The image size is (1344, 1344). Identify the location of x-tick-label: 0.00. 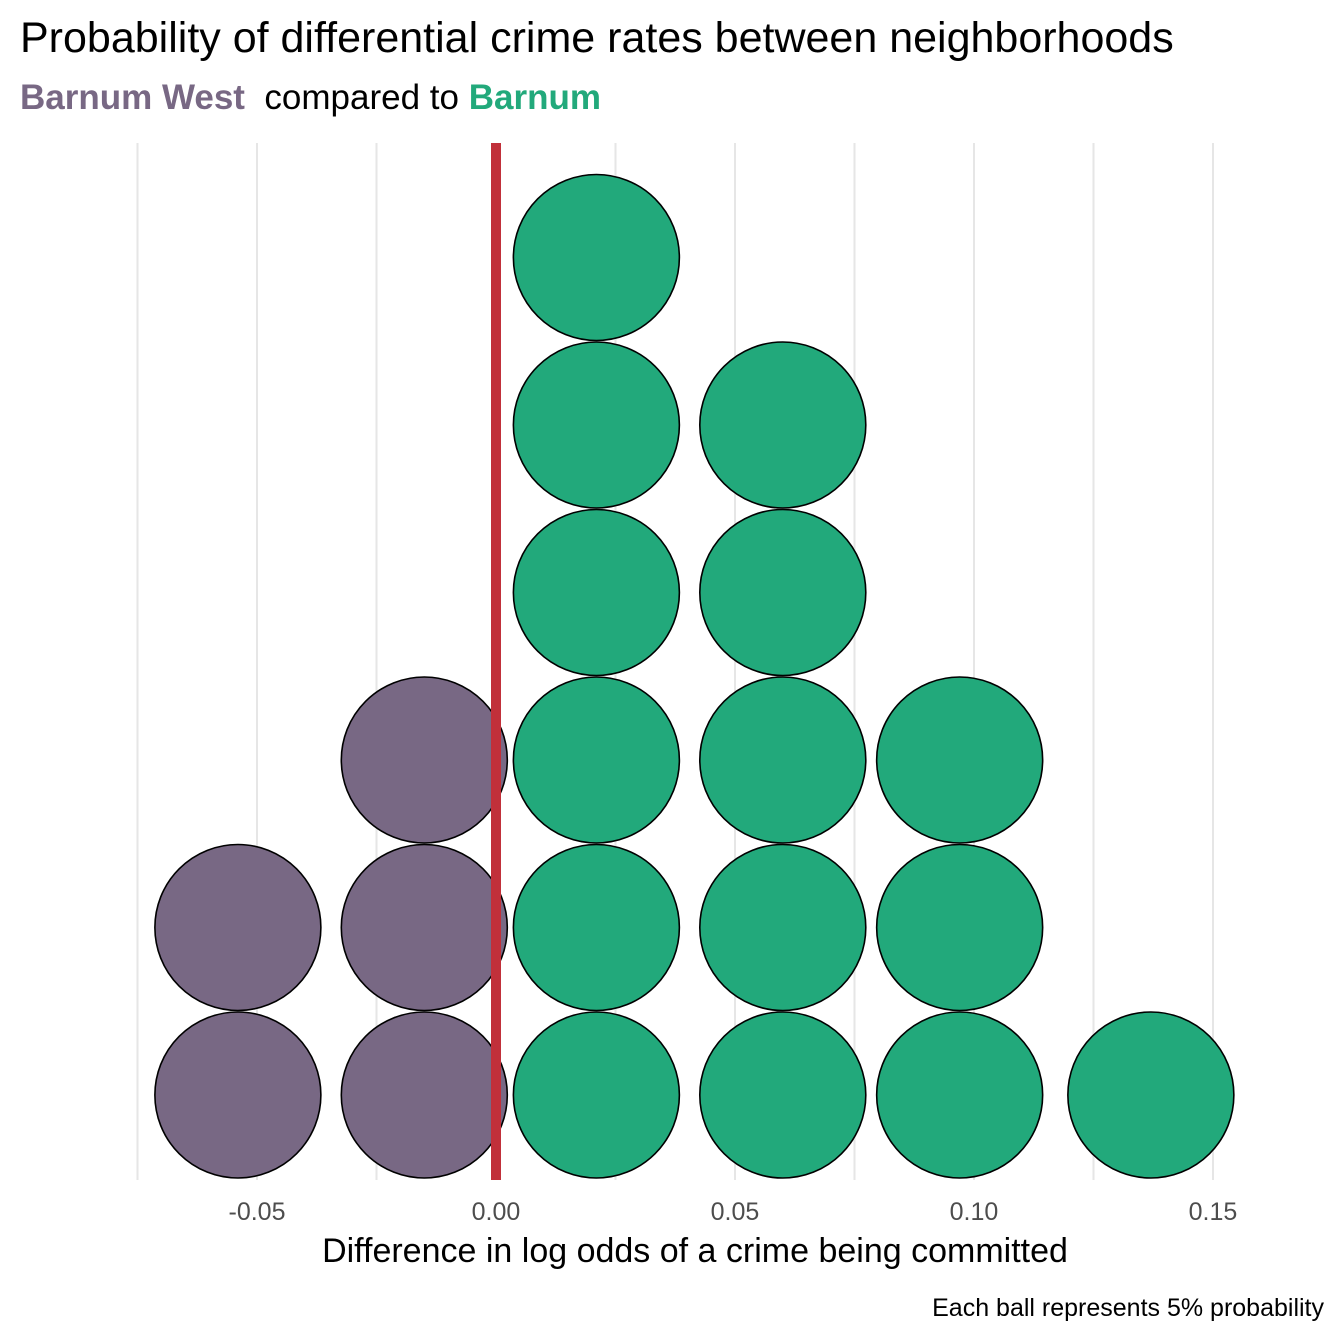
(496, 1212).